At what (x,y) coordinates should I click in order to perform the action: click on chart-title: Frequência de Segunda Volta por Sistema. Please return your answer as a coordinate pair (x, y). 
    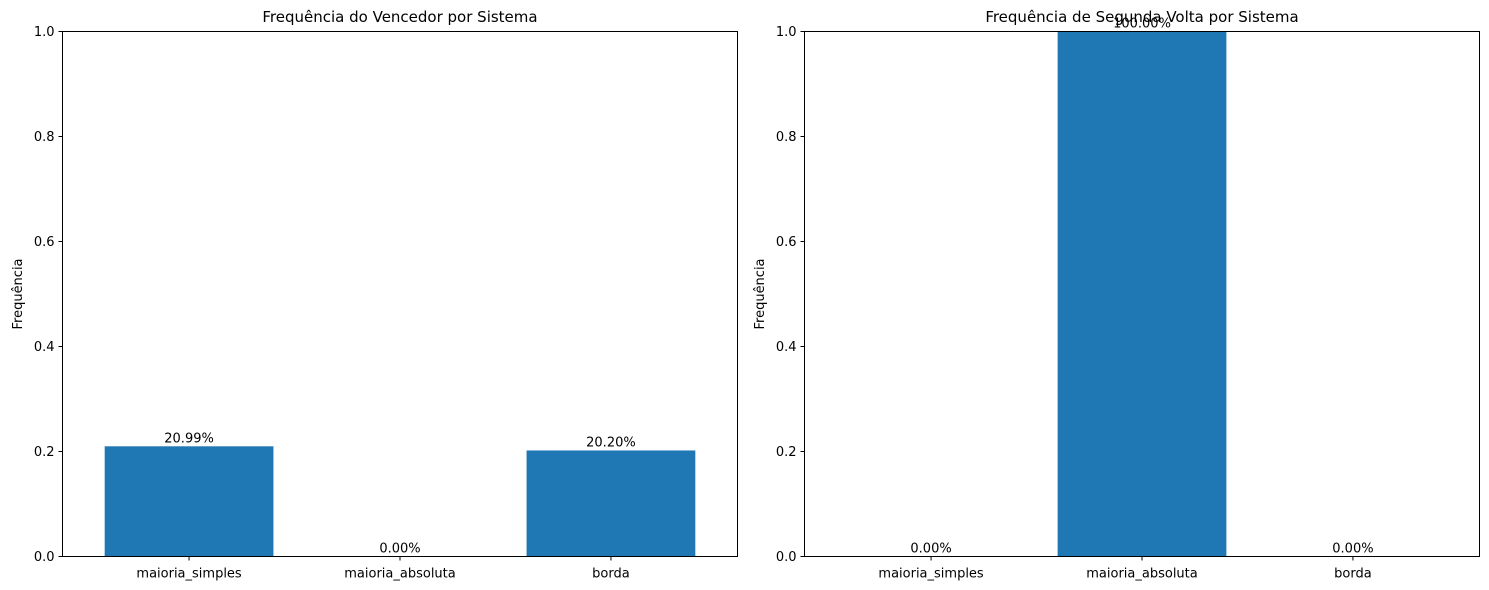
    Looking at the image, I should click on (1141, 17).